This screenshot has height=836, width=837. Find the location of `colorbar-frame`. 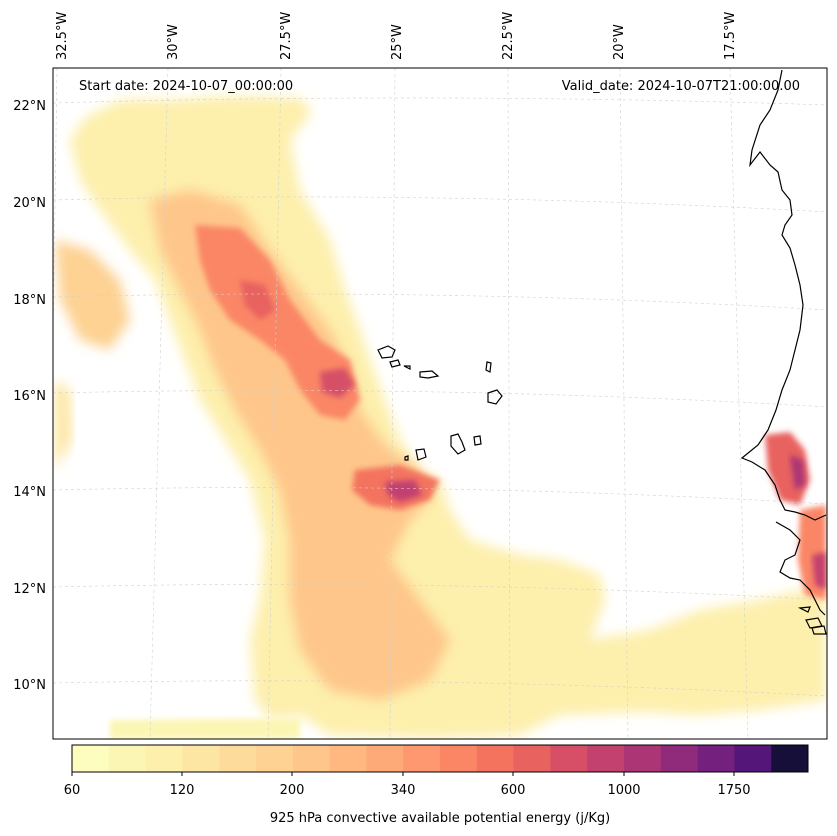

colorbar-frame is located at coordinates (440, 758).